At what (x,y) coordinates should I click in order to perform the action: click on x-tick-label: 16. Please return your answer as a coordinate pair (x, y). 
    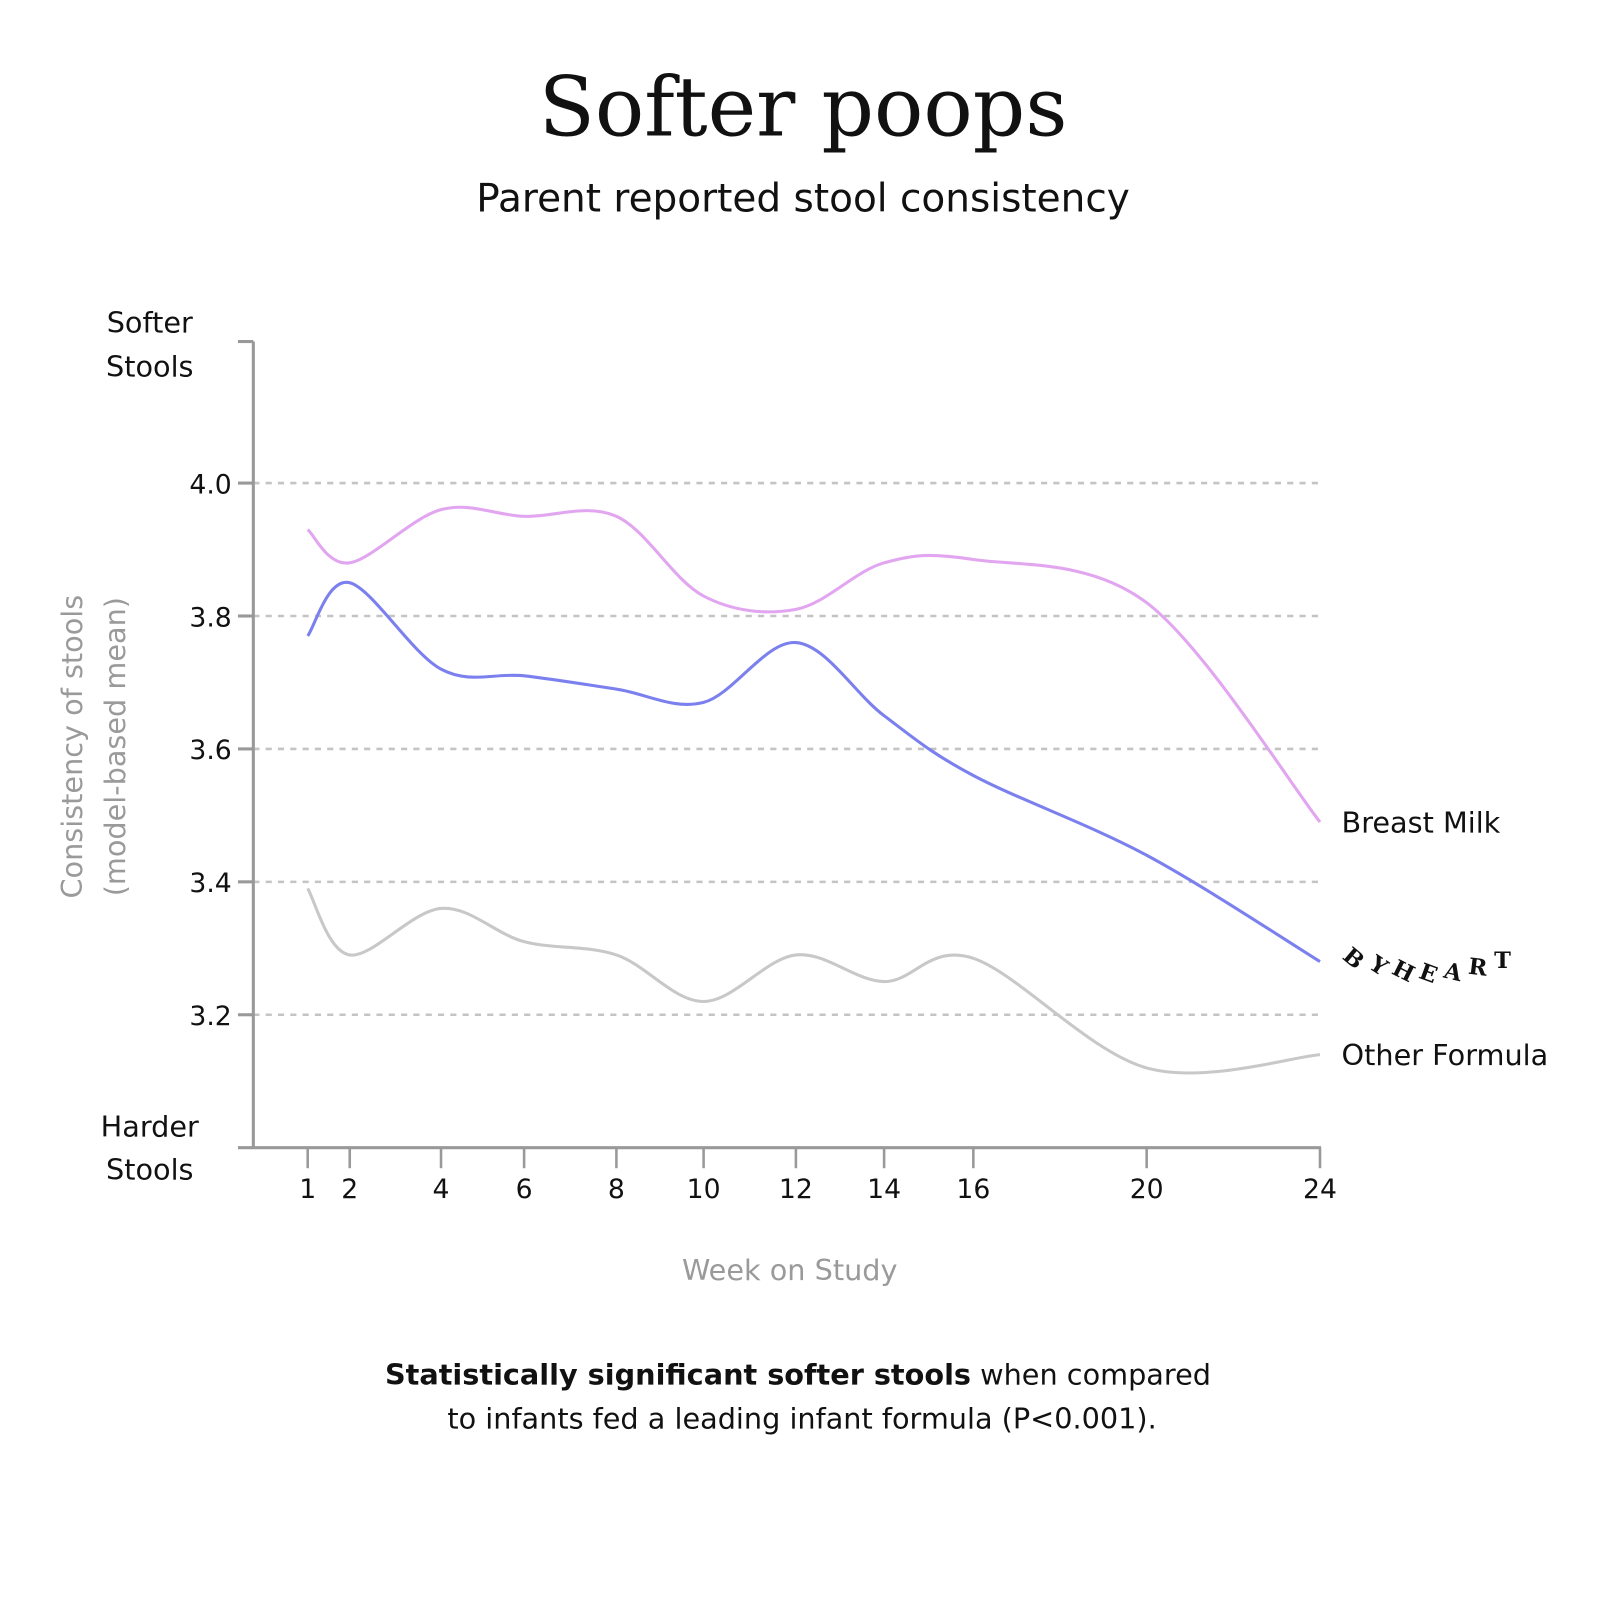
    Looking at the image, I should click on (973, 1189).